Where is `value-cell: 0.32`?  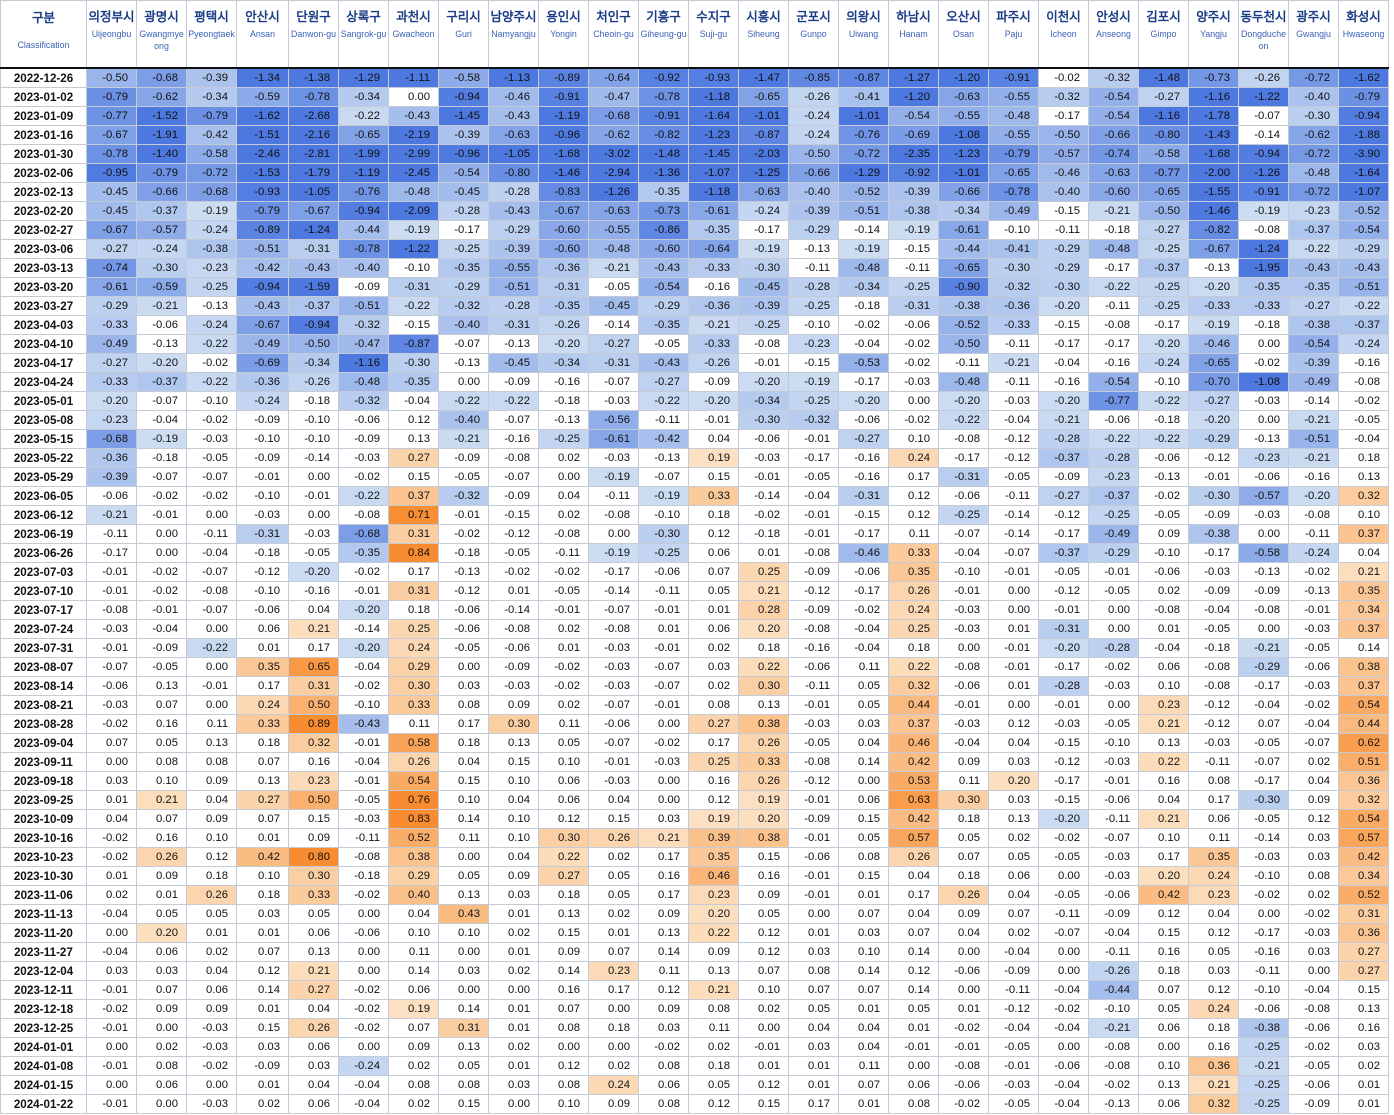 value-cell: 0.32 is located at coordinates (1363, 800).